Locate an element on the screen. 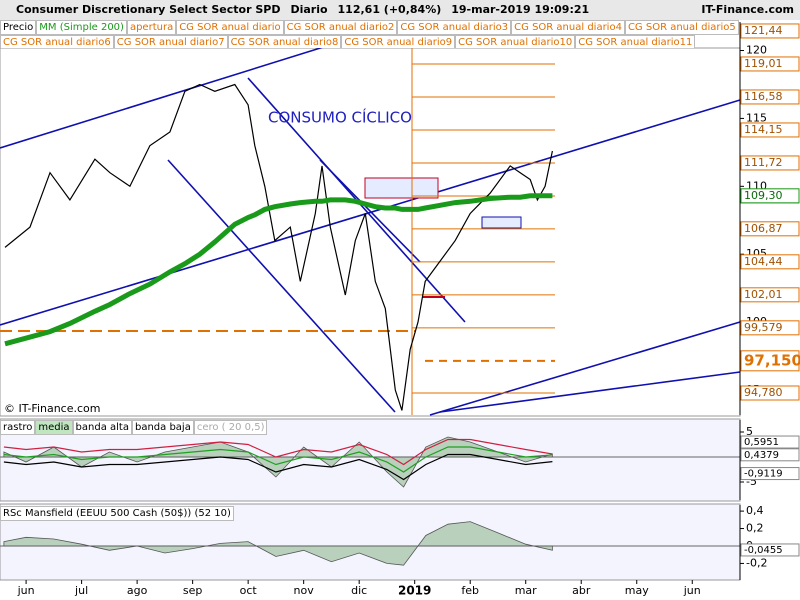 Image resolution: width=800 pixels, height=600 pixels. level-label: 119,01 is located at coordinates (763, 63).